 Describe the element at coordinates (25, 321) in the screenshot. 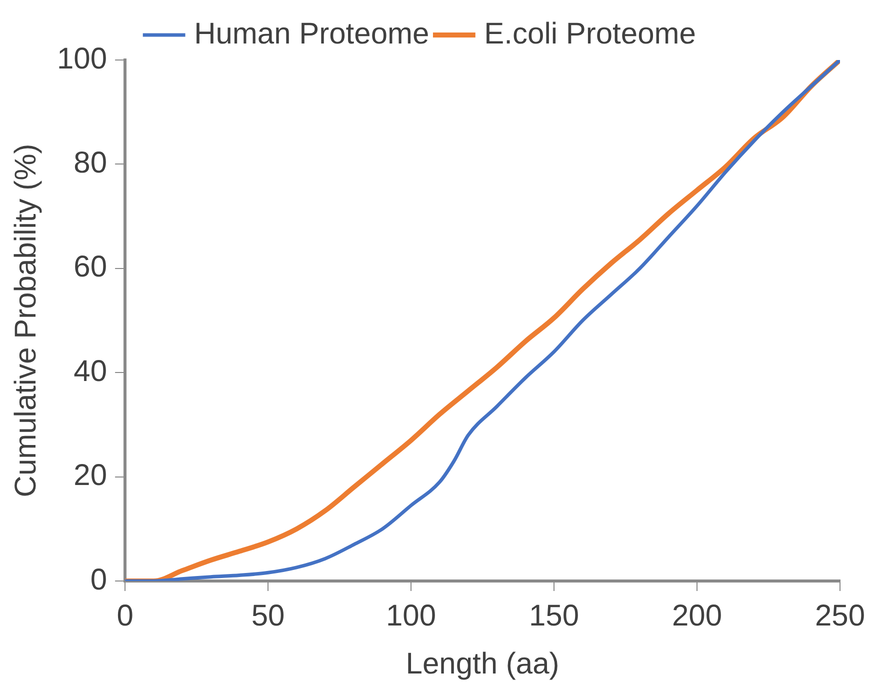

I see `y-axis-title: Cumulative Probability (%)` at that location.